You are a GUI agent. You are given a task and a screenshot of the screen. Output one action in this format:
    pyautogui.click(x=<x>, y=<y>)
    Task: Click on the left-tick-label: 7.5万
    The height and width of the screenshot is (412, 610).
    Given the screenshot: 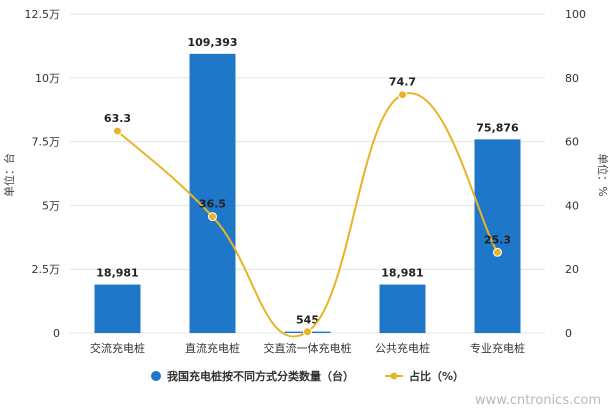 What is the action you would take?
    pyautogui.click(x=46, y=142)
    